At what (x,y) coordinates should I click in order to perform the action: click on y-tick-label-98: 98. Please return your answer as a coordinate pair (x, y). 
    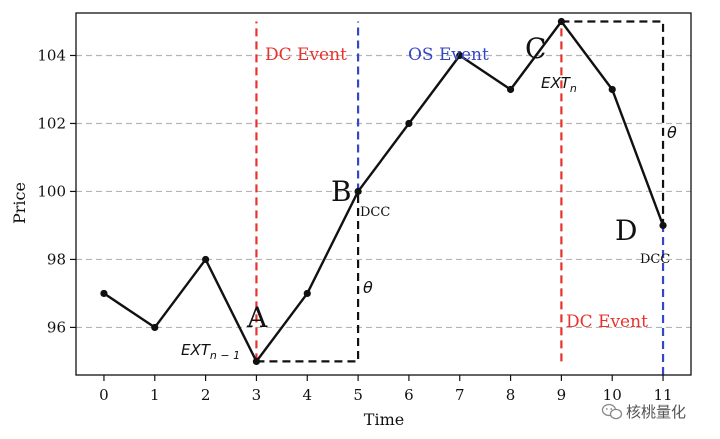
    Looking at the image, I should click on (56, 259).